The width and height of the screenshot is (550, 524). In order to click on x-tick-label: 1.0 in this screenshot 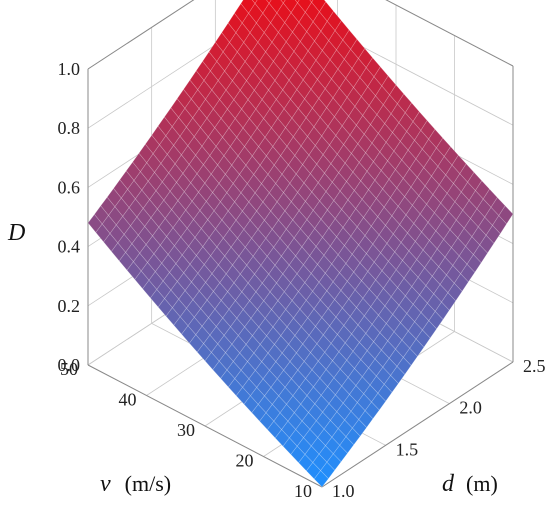, I will do `click(343, 491)`.